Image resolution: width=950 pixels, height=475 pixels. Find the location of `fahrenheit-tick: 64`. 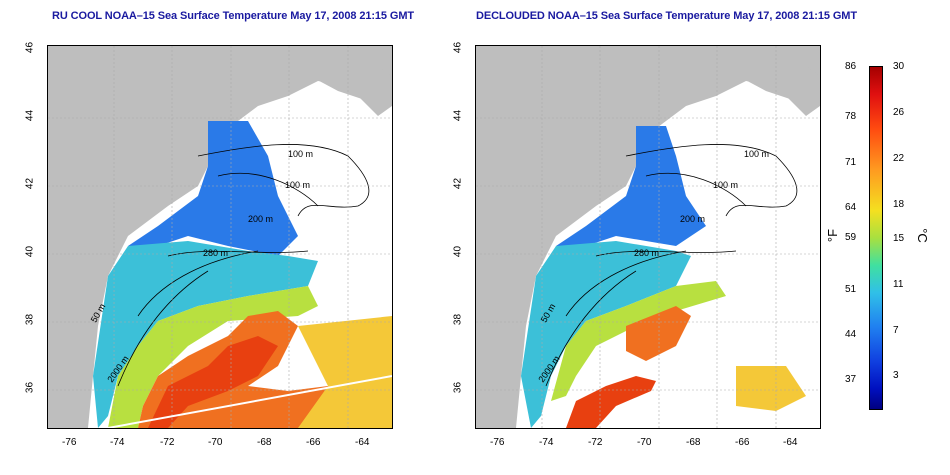

fahrenheit-tick: 64 is located at coordinates (851, 207).